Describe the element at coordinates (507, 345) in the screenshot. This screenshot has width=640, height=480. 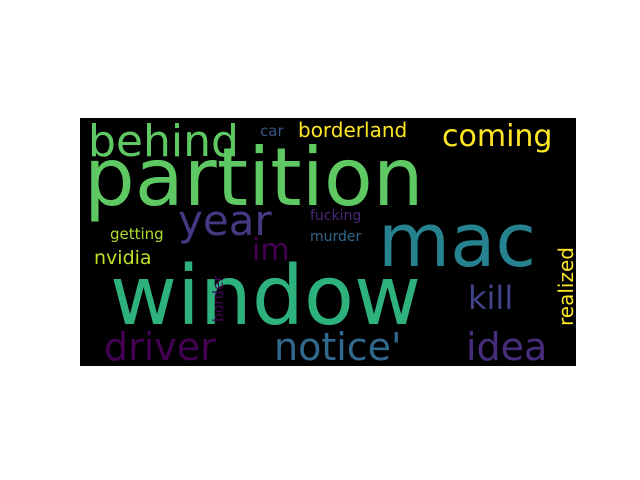
I see `word-idea: idea` at that location.